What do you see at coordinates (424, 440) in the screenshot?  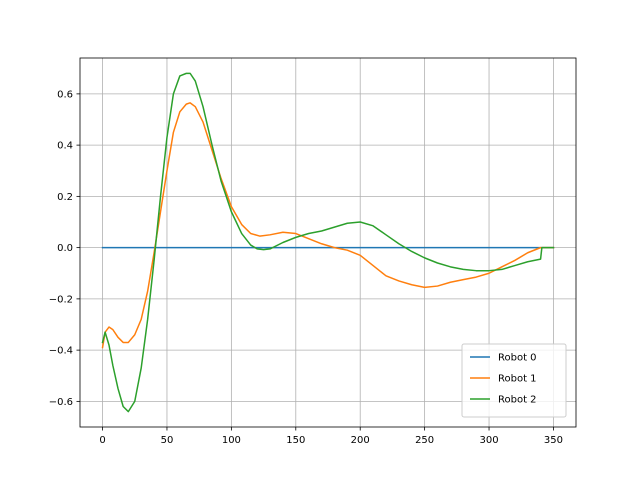 I see `x-tick-label: 250` at bounding box center [424, 440].